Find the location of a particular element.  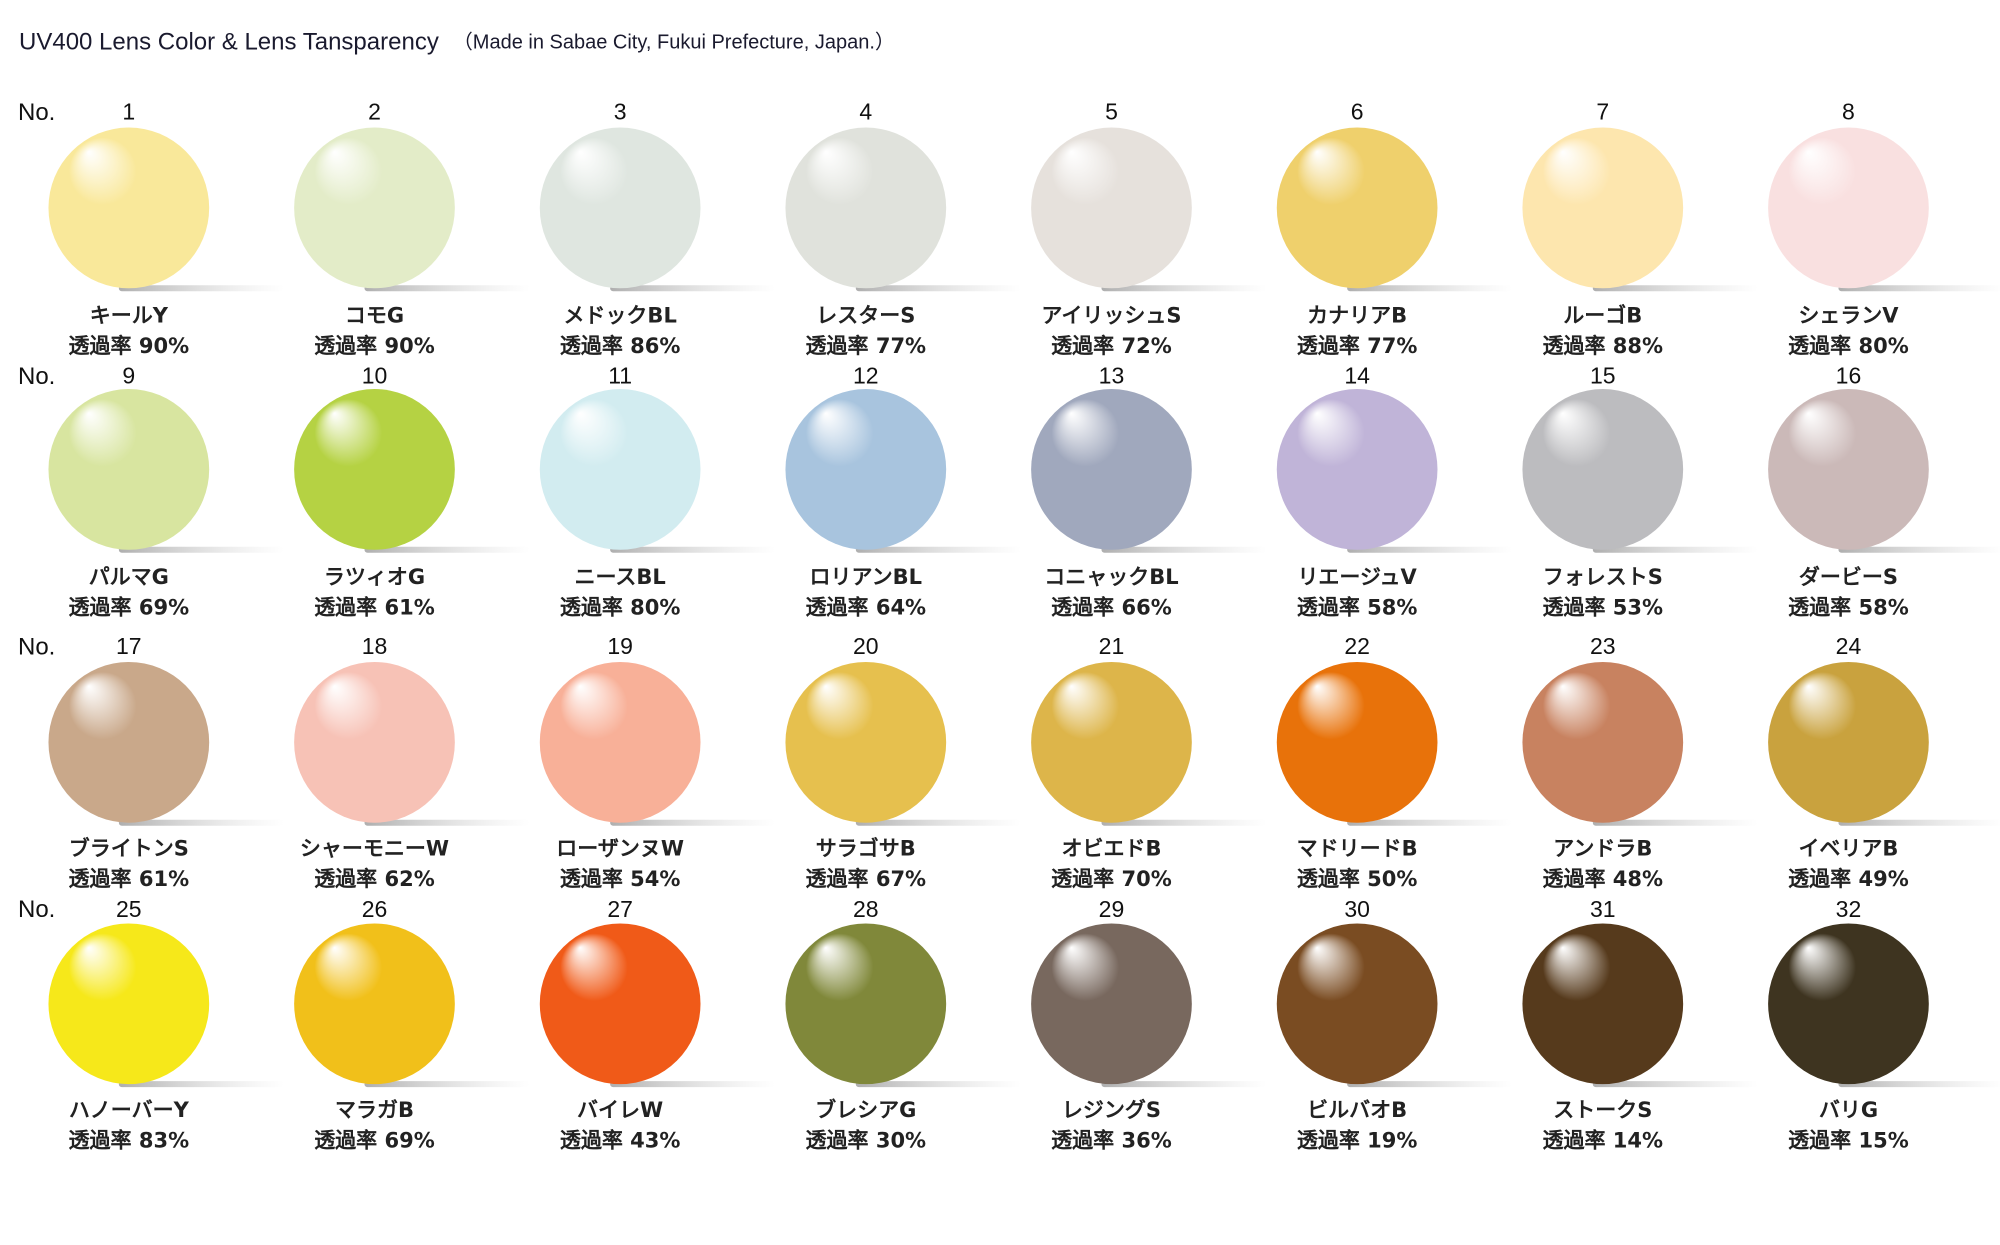

lens-name: シャーモニーW is located at coordinates (374, 848).